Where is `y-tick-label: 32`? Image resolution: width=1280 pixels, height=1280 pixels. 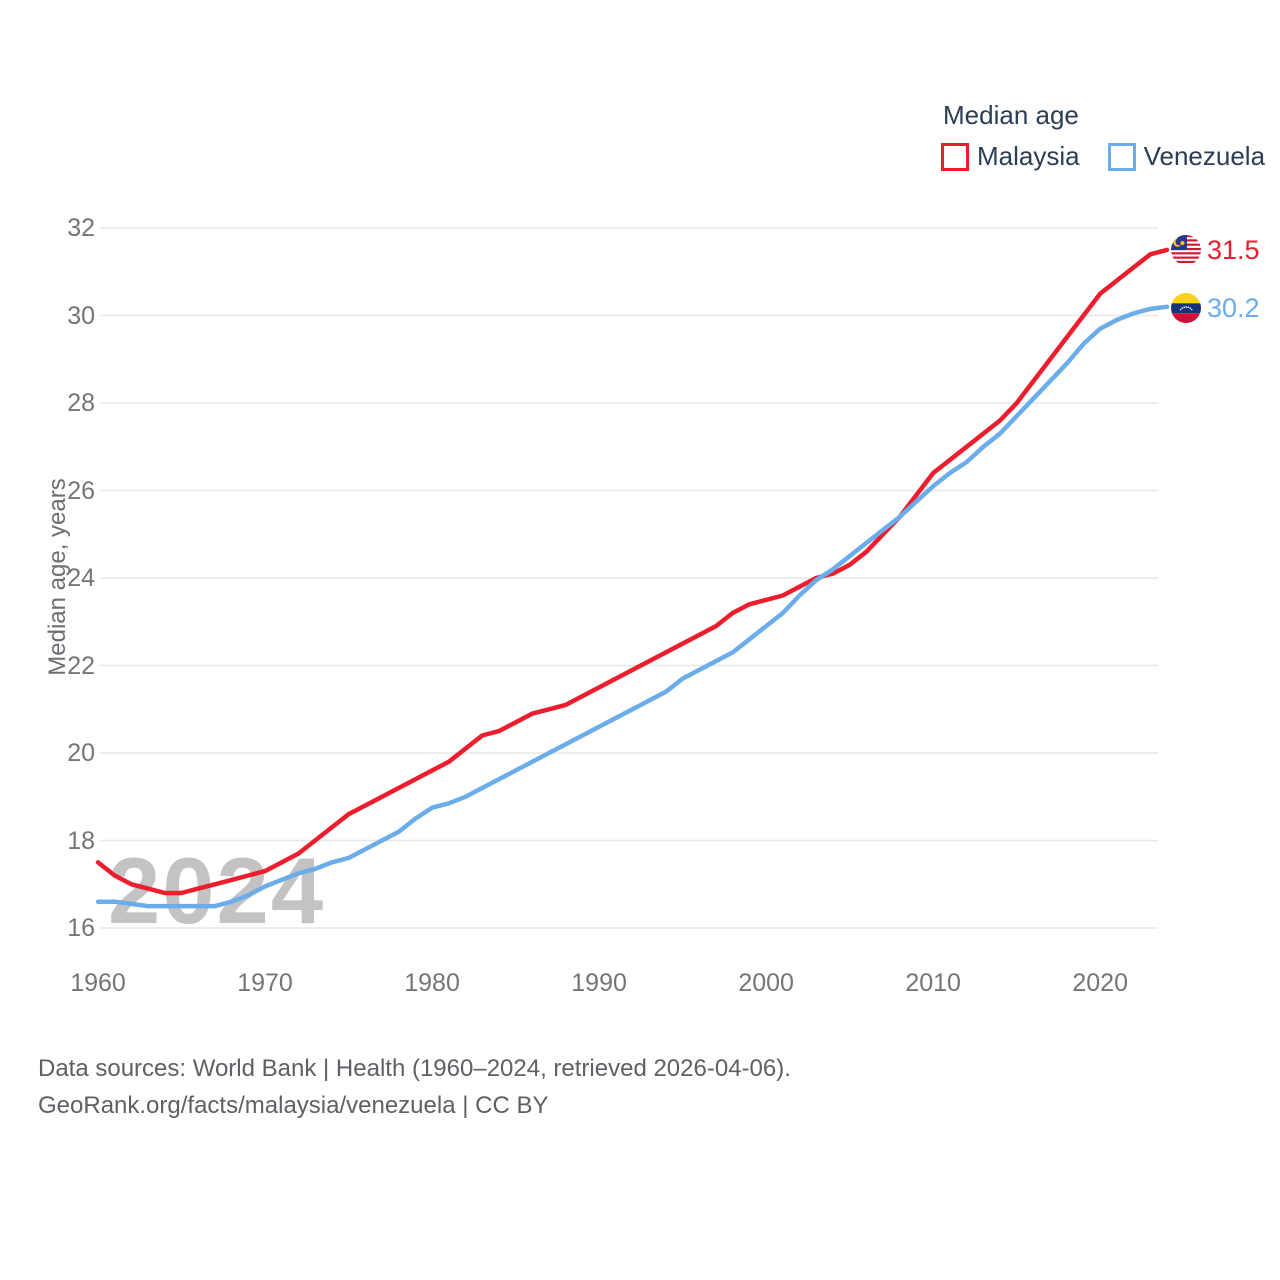 y-tick-label: 32 is located at coordinates (81, 228).